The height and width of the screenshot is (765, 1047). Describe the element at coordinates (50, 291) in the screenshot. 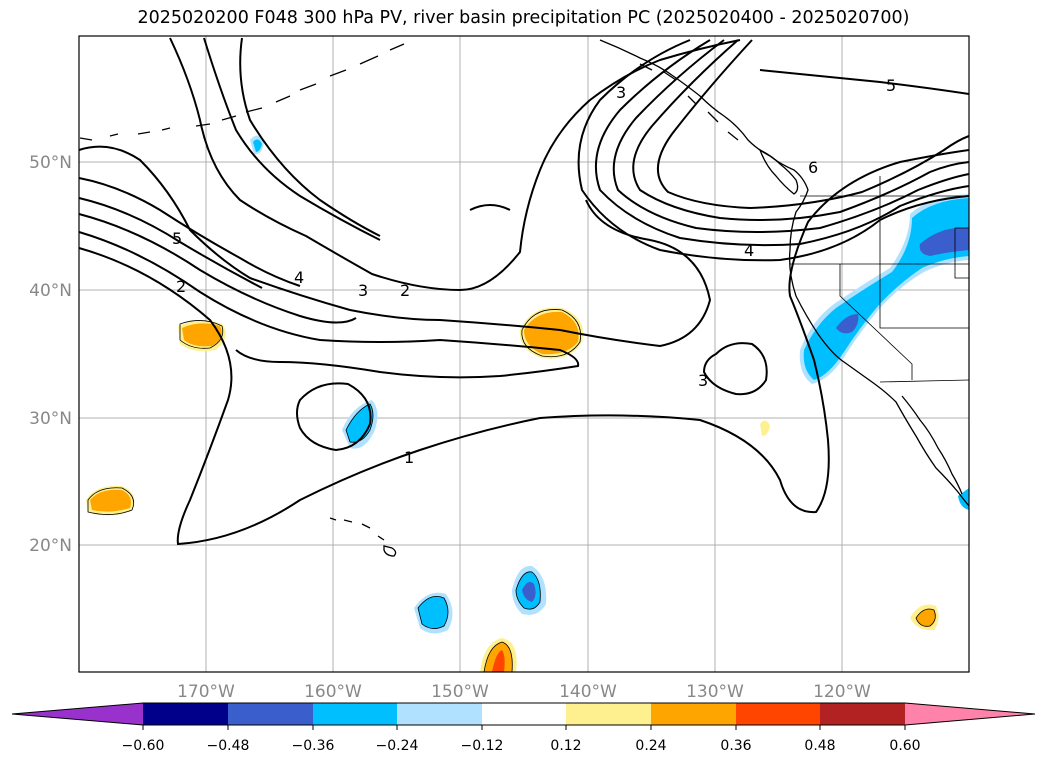

I see `lat-label: 40°N` at that location.